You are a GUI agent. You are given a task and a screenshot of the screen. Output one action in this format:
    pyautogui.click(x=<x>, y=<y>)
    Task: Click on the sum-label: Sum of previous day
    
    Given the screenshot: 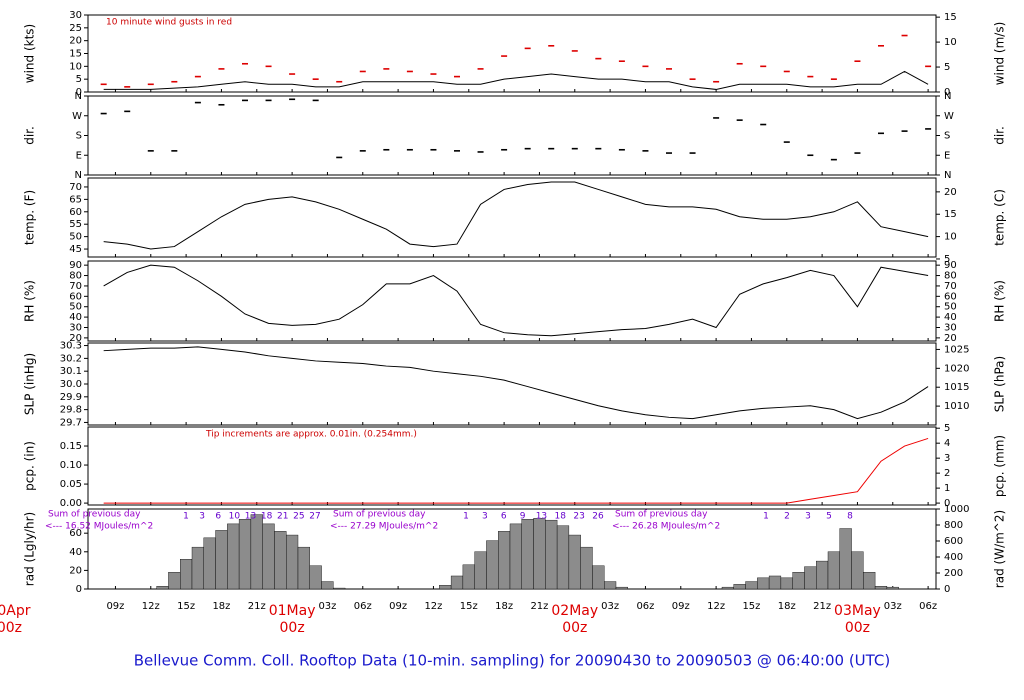 What is the action you would take?
    pyautogui.click(x=379, y=515)
    